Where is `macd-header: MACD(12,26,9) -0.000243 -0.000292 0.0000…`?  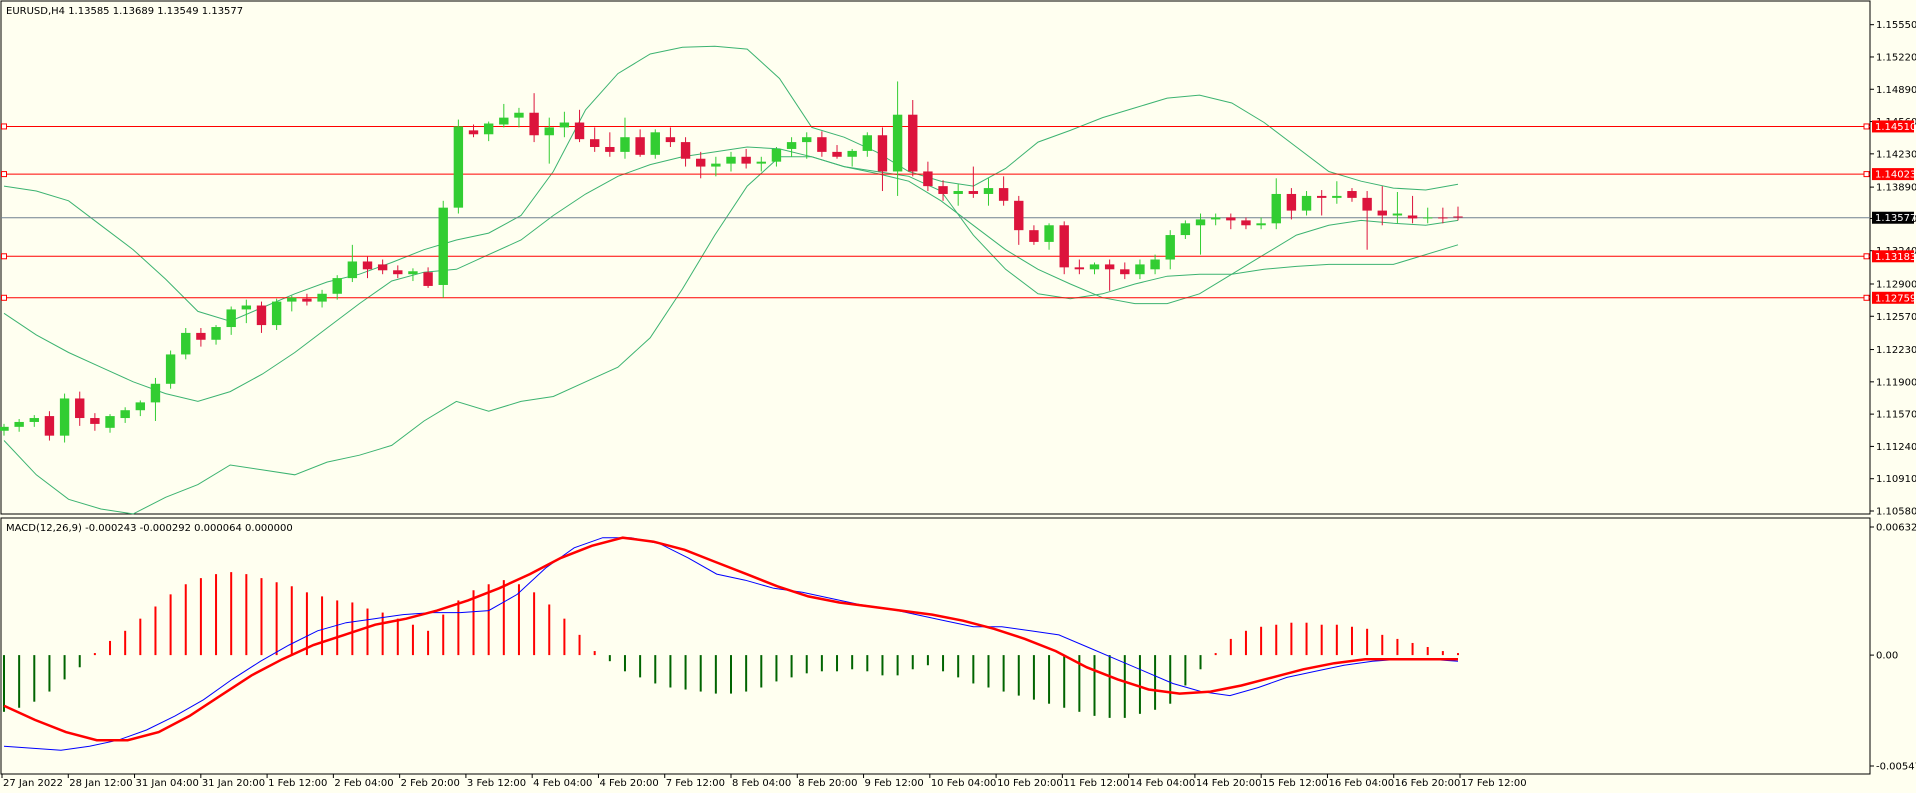
macd-header: MACD(12,26,9) -0.000243 -0.000292 0.0000… is located at coordinates (149, 528).